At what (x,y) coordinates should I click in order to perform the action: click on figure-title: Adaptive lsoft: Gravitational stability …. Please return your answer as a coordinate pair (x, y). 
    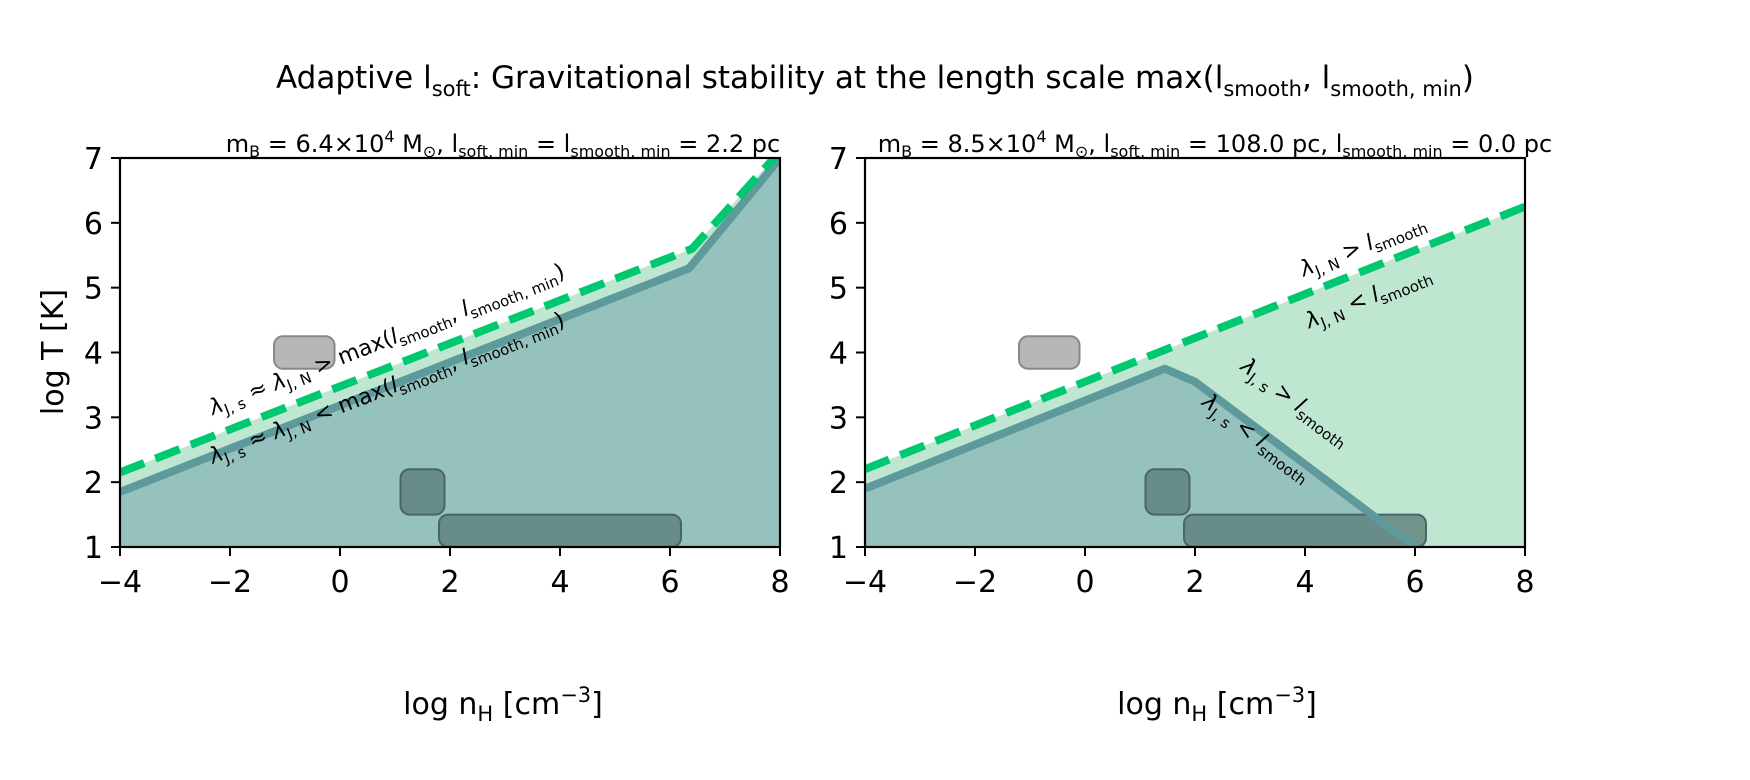
    Looking at the image, I should click on (875, 80).